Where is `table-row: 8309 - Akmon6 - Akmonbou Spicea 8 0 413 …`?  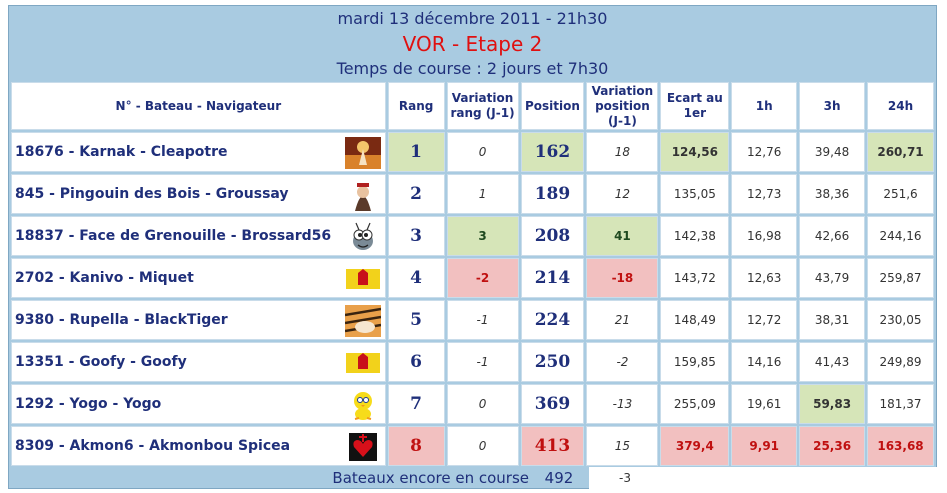 table-row: 8309 - Akmon6 - Akmonbou Spicea 8 0 413 … is located at coordinates (472, 446).